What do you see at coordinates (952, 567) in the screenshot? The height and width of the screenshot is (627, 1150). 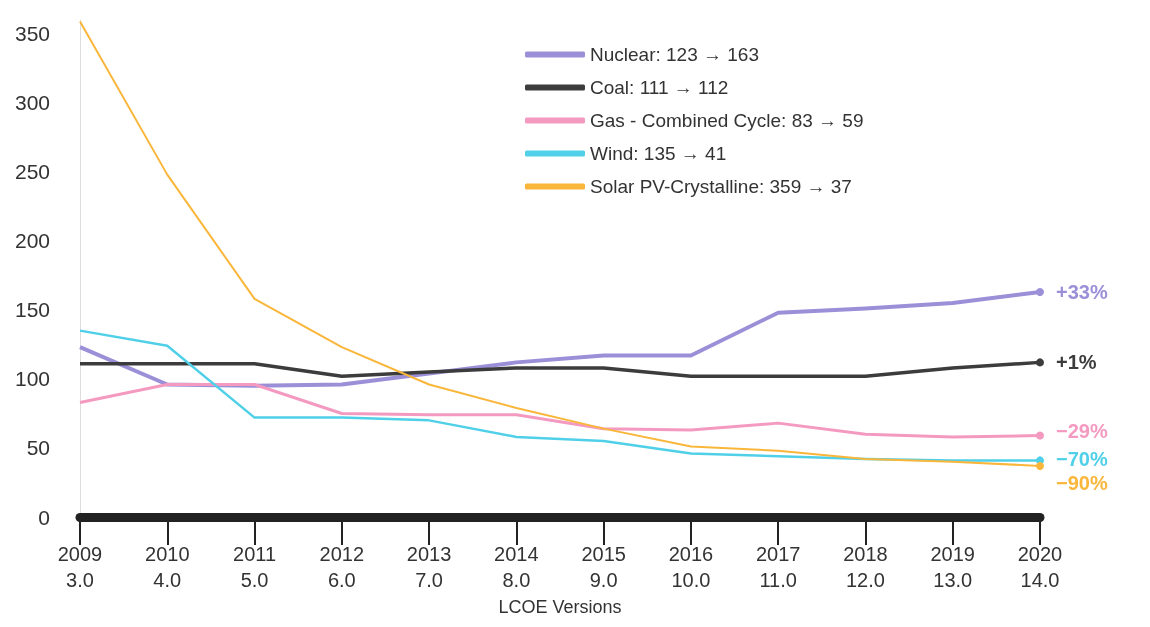 I see `x-tick-label: 2019 13.0` at bounding box center [952, 567].